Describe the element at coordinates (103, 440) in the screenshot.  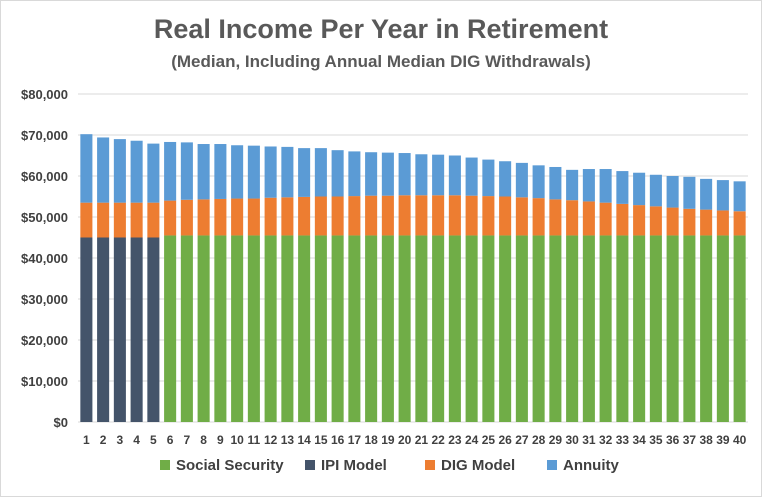
I see `x-tick-label: 2` at that location.